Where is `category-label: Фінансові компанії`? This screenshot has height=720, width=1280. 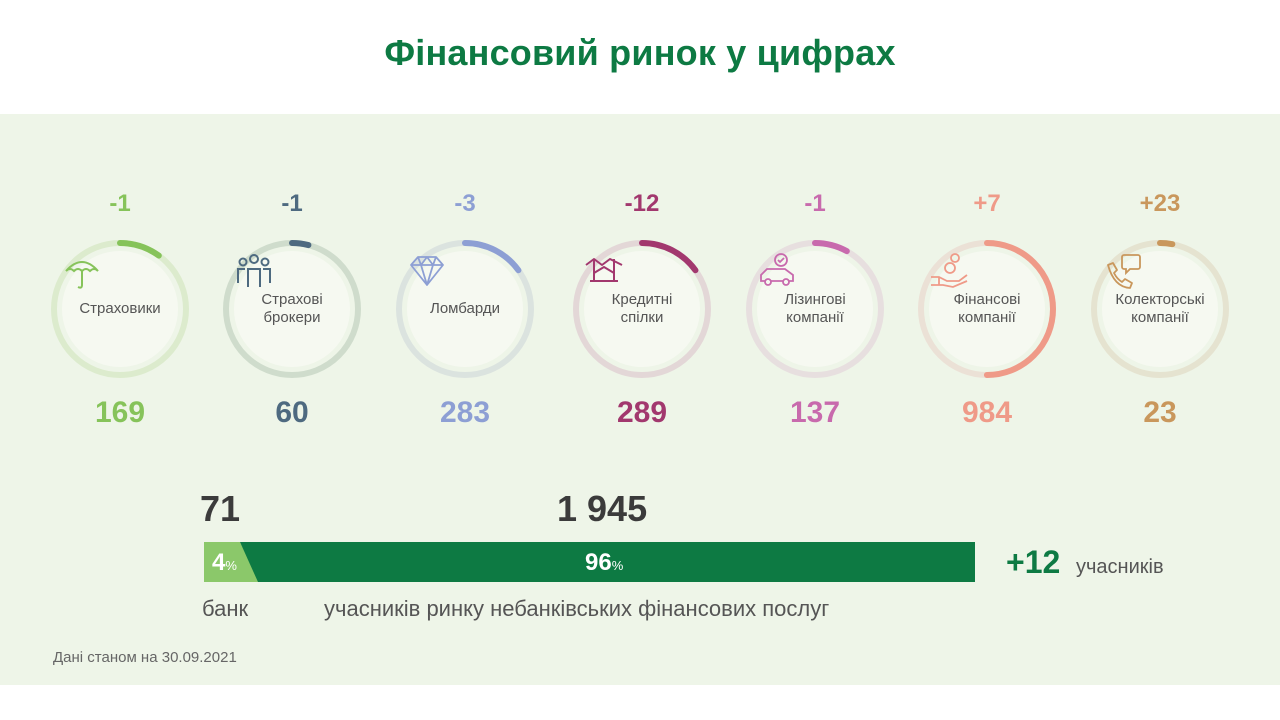
category-label: Фінансові компанії is located at coordinates (987, 308).